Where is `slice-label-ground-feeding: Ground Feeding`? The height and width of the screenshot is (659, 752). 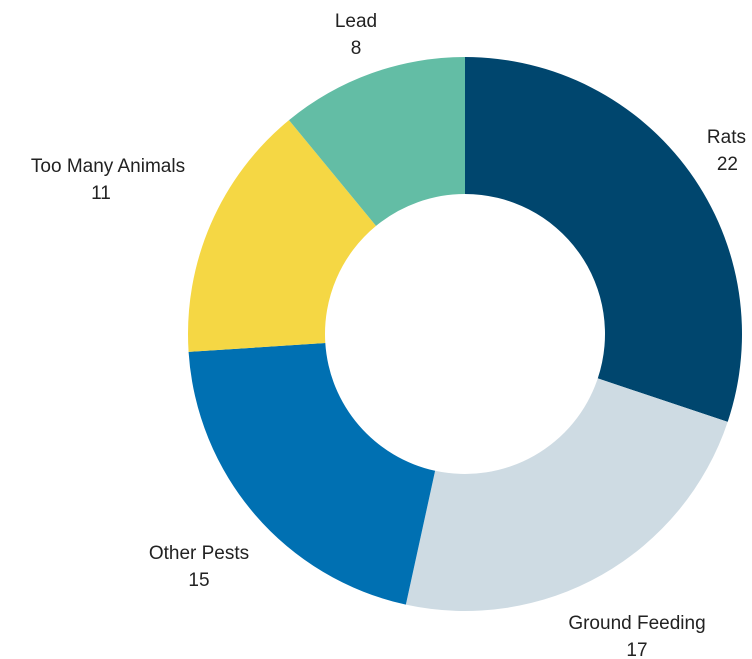
slice-label-ground-feeding: Ground Feeding is located at coordinates (636, 623).